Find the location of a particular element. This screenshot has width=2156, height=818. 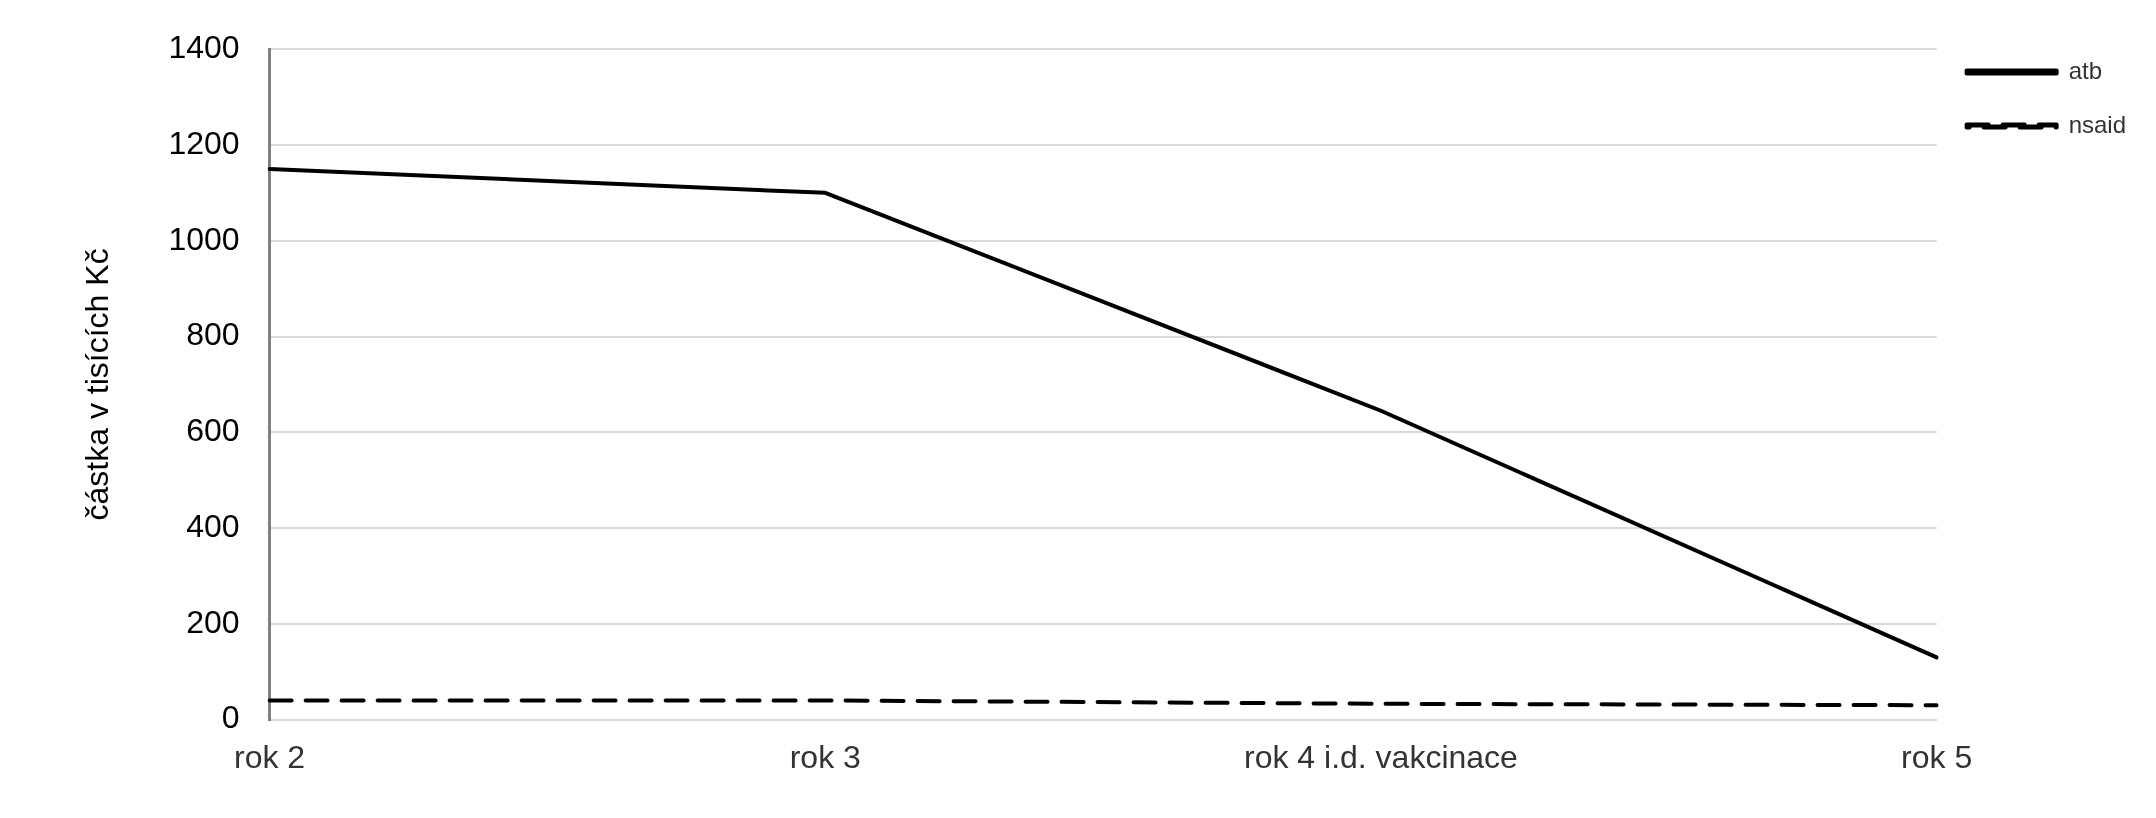

y-tick-label: 0 is located at coordinates (230, 717).